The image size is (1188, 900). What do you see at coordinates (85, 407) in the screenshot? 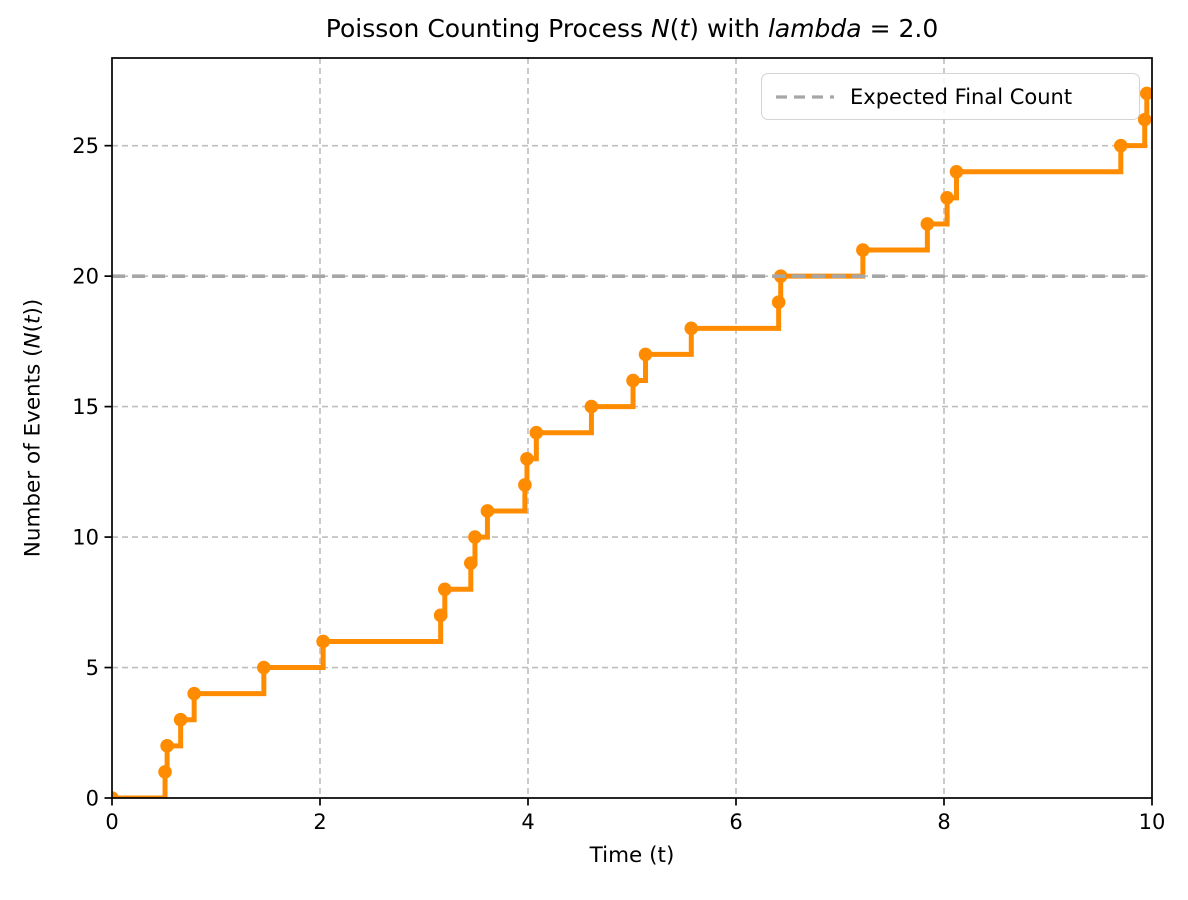
I see `y-tick-label: 15` at bounding box center [85, 407].